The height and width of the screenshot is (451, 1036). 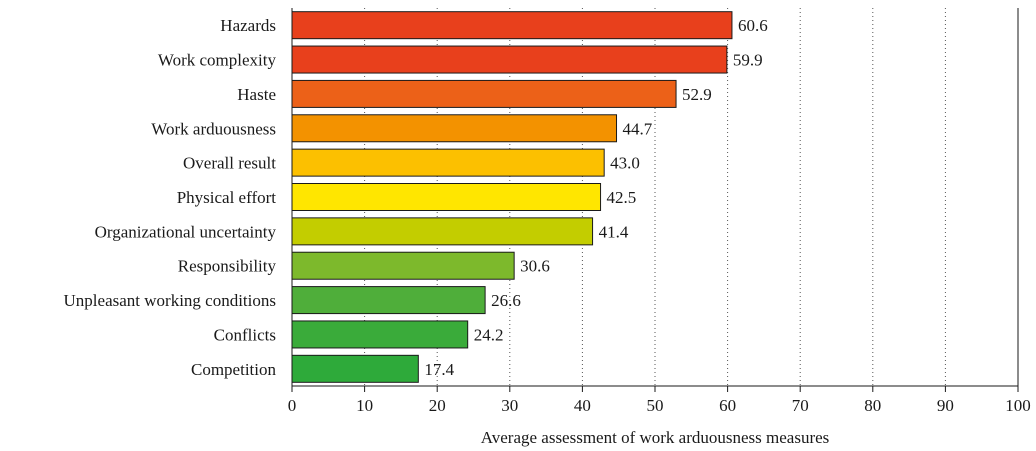 I want to click on category-label: Conflicts, so click(x=245, y=334).